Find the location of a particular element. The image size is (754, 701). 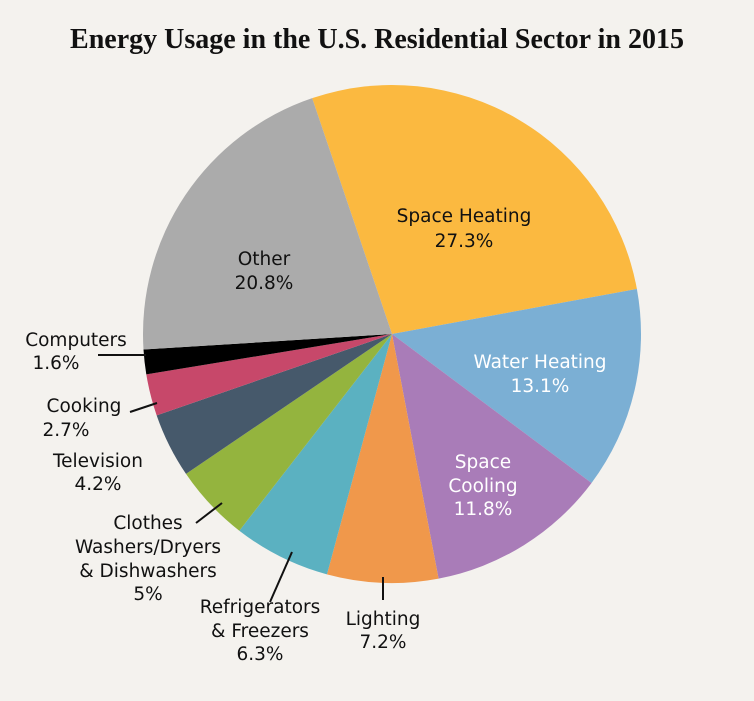

slice-label-lighting: Lighting is located at coordinates (383, 619).